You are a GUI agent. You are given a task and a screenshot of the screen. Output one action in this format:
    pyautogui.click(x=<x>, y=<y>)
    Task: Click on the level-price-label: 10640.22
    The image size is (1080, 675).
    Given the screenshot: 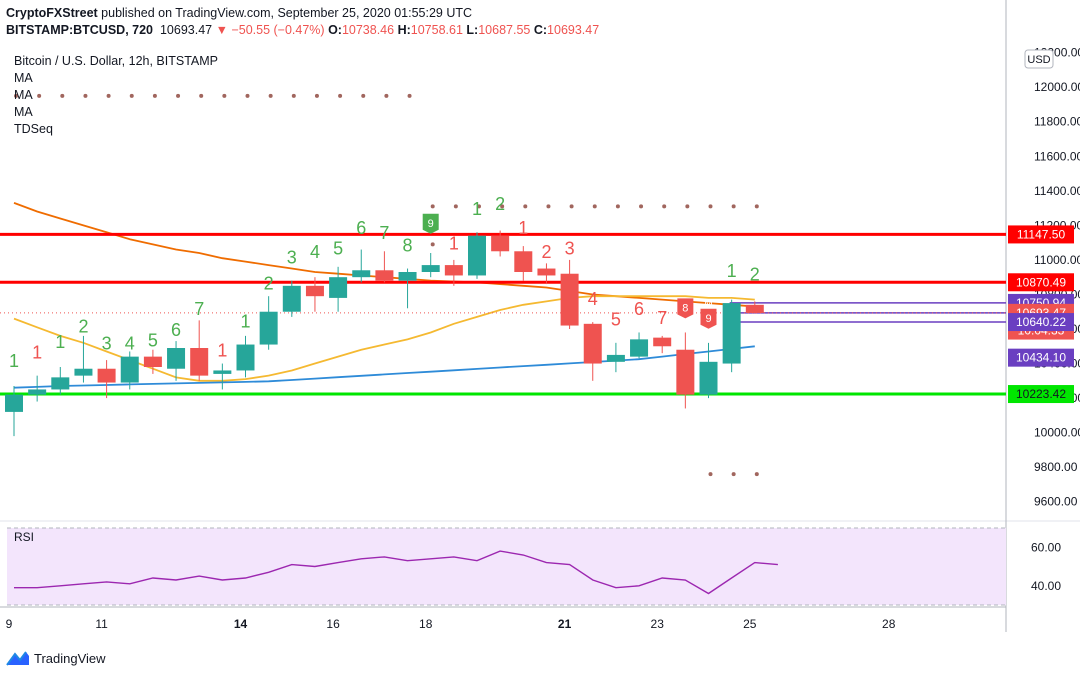 What is the action you would take?
    pyautogui.click(x=1041, y=322)
    